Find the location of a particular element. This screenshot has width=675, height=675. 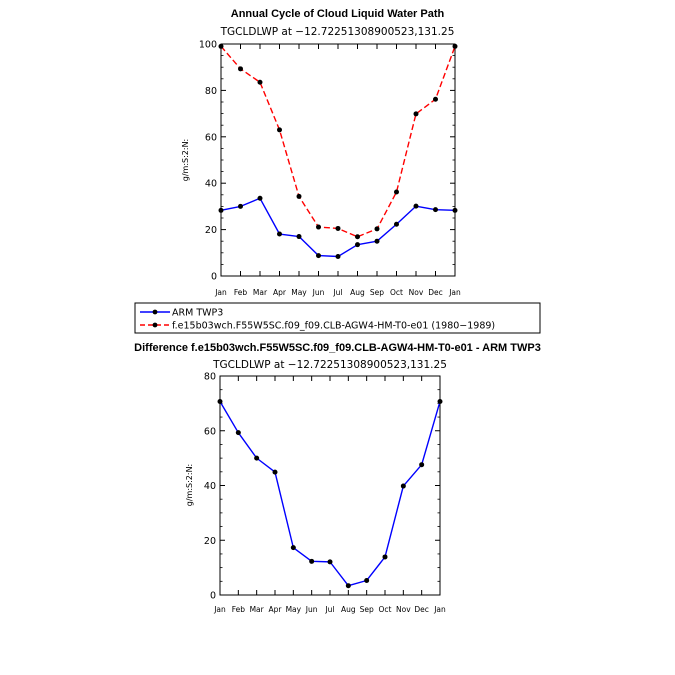

y-tick-label: 100 is located at coordinates (208, 45).